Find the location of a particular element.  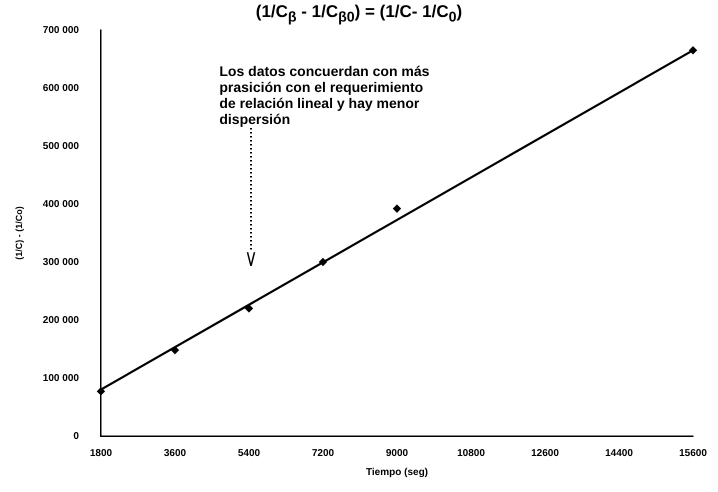

annotation: Los datos concuerdan con más prasición con el requerimiento de relación lineal y hay menor dispersión is located at coordinates (324, 94).